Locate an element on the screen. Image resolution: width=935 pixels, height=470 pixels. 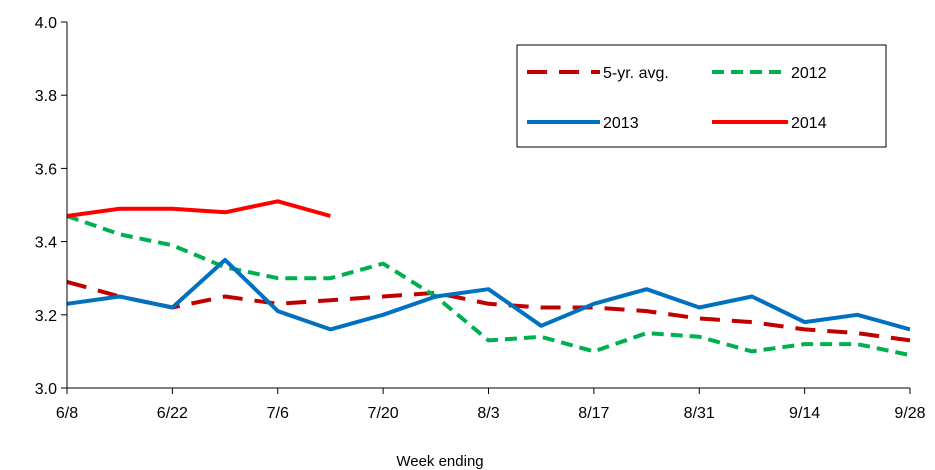
y-tick-label: 3.4 is located at coordinates (46, 243).